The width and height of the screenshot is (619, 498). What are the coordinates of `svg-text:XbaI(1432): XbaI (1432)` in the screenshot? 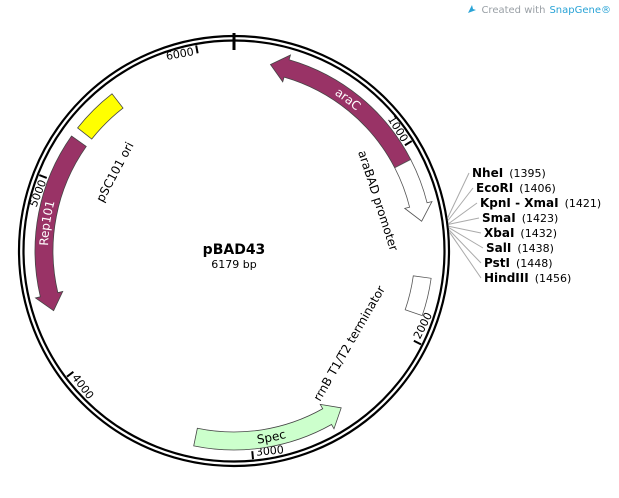 It's located at (520, 233).